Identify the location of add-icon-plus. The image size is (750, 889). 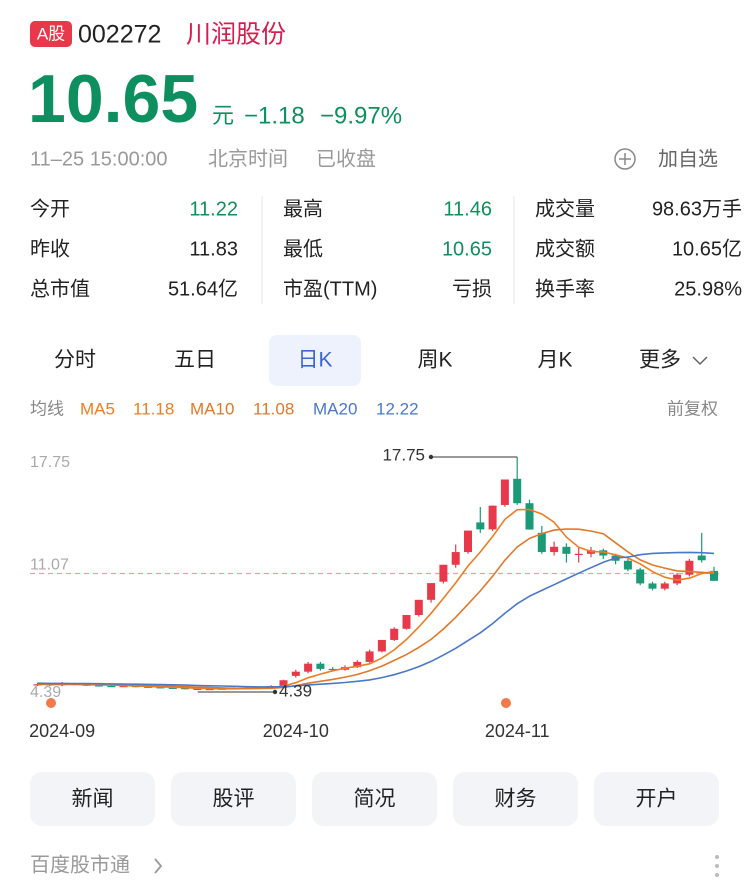
(625, 159).